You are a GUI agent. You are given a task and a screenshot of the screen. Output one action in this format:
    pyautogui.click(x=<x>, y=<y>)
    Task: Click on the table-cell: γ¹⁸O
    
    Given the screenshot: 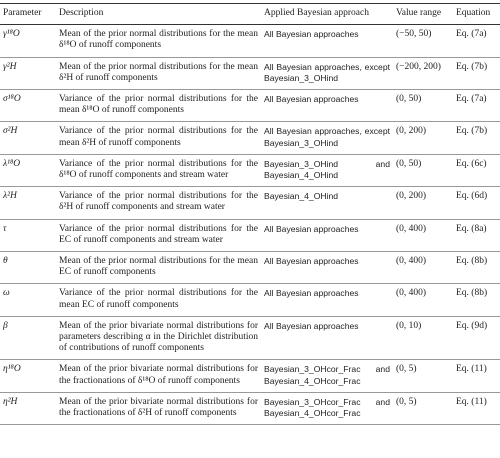 What is the action you would take?
    pyautogui.click(x=28, y=41)
    